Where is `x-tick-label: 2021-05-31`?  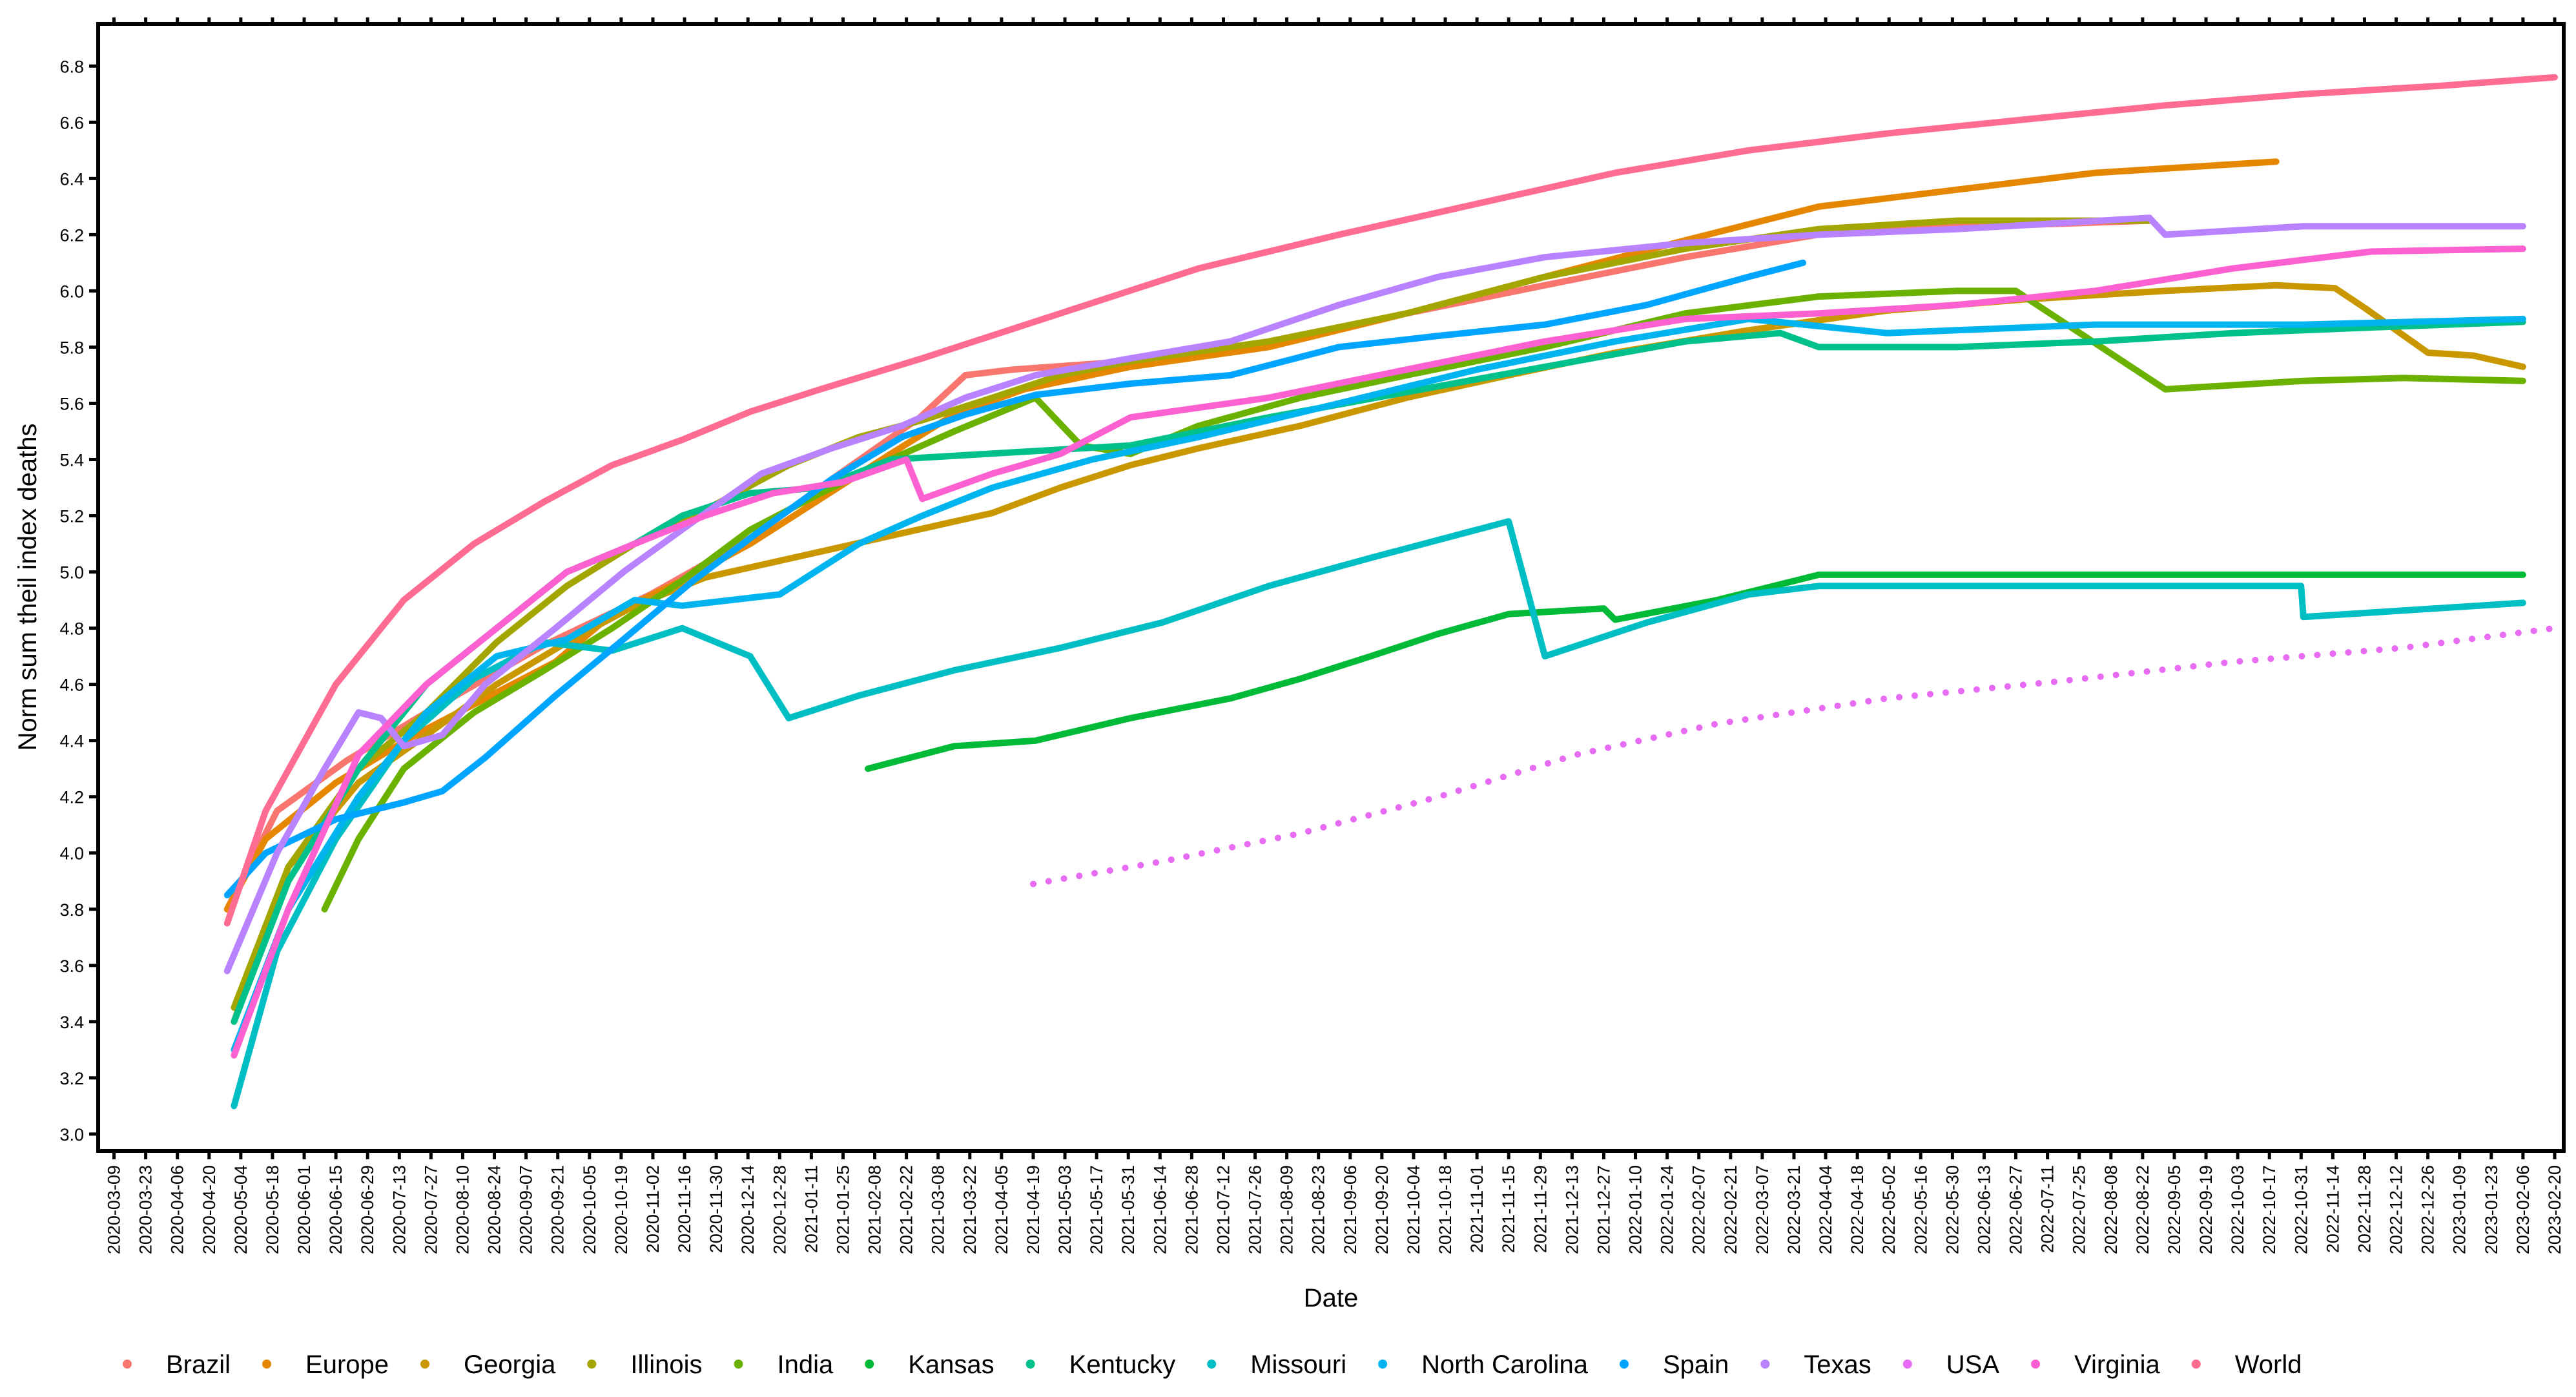
x-tick-label: 2021-05-31 is located at coordinates (1128, 1209).